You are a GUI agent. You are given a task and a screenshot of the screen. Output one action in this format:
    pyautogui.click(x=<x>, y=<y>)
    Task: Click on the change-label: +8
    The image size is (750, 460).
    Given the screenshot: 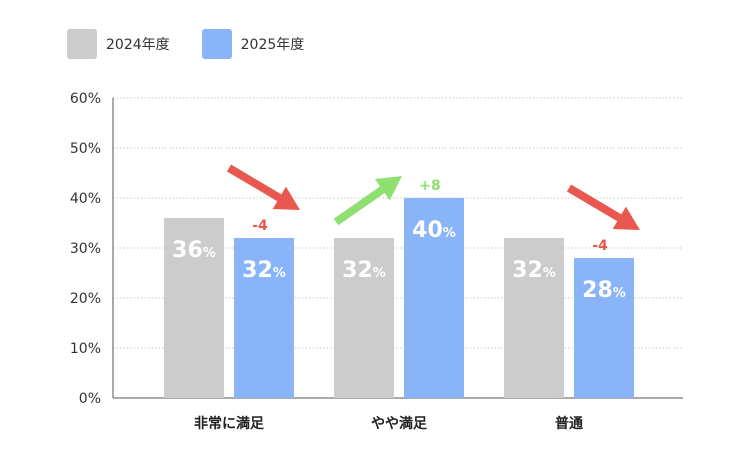 What is the action you would take?
    pyautogui.click(x=429, y=186)
    